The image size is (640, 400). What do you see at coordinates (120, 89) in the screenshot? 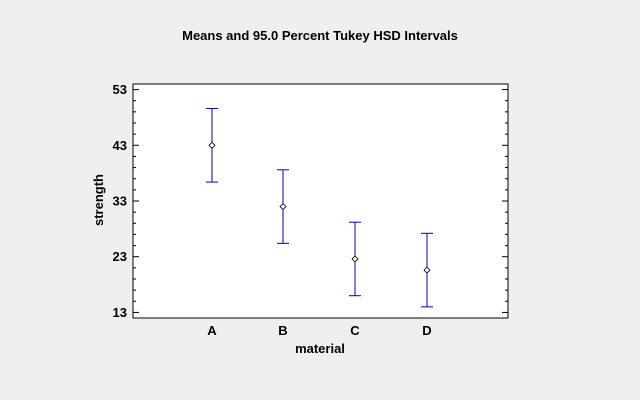
I see `y-tick-label: 53` at bounding box center [120, 89].